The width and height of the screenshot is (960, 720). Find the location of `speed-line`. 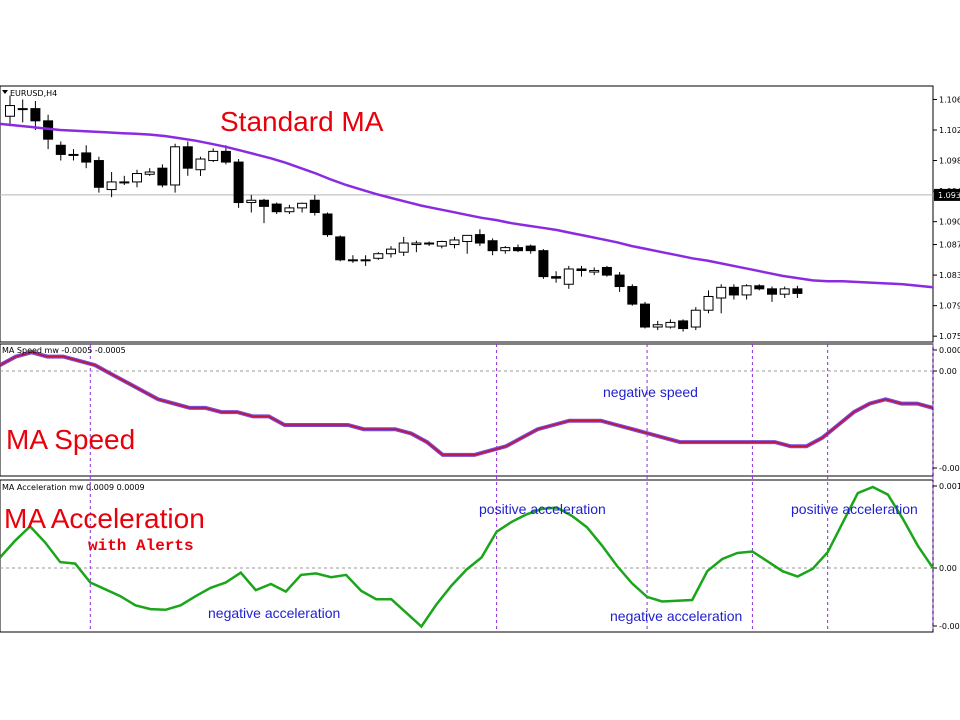

speed-line is located at coordinates (467, 403).